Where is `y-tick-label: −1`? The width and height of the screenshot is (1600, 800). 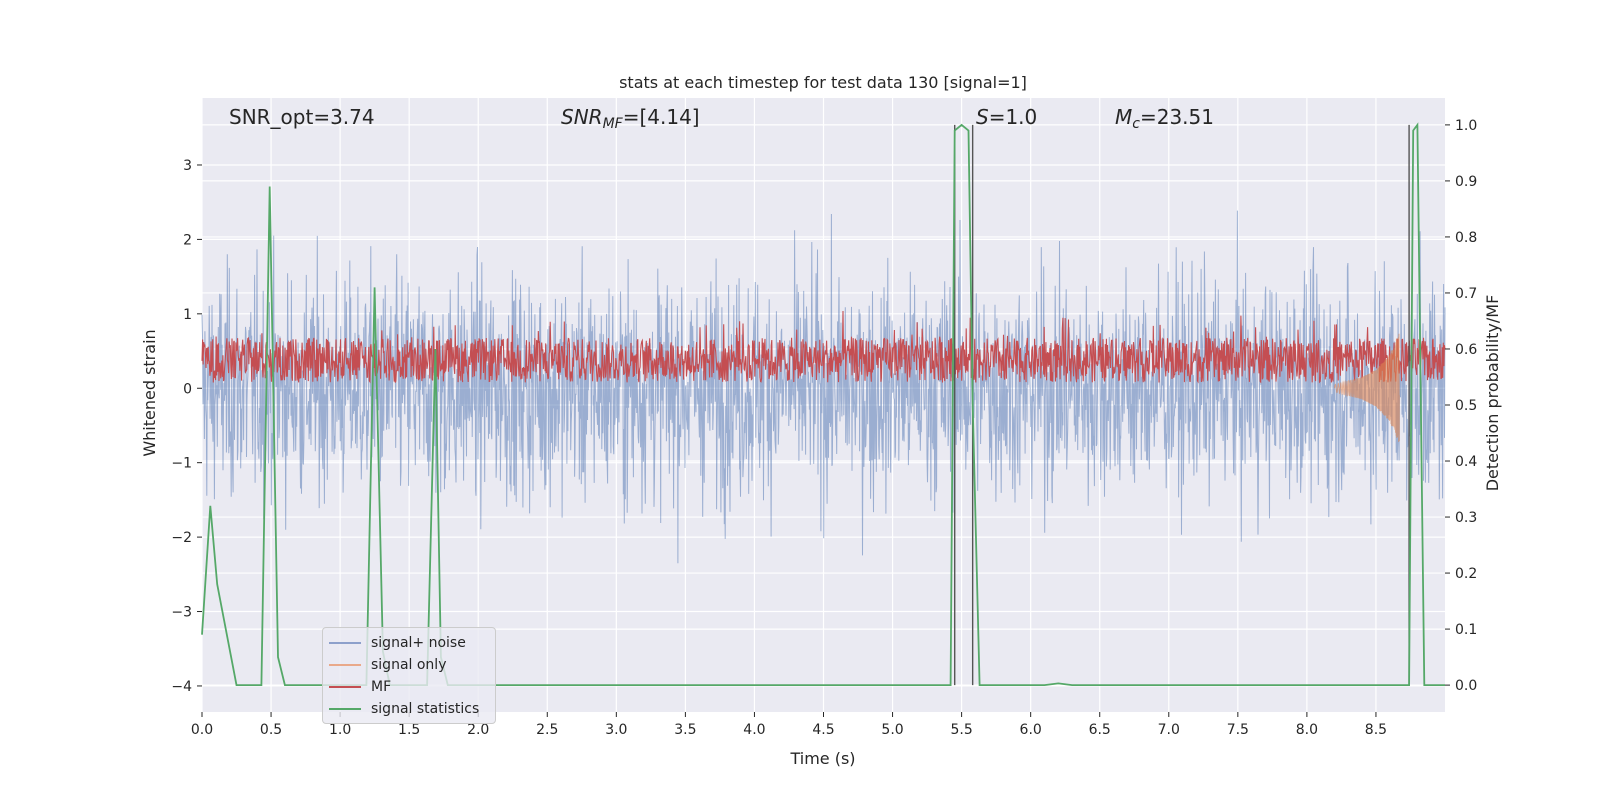 y-tick-label: −1 is located at coordinates (181, 464).